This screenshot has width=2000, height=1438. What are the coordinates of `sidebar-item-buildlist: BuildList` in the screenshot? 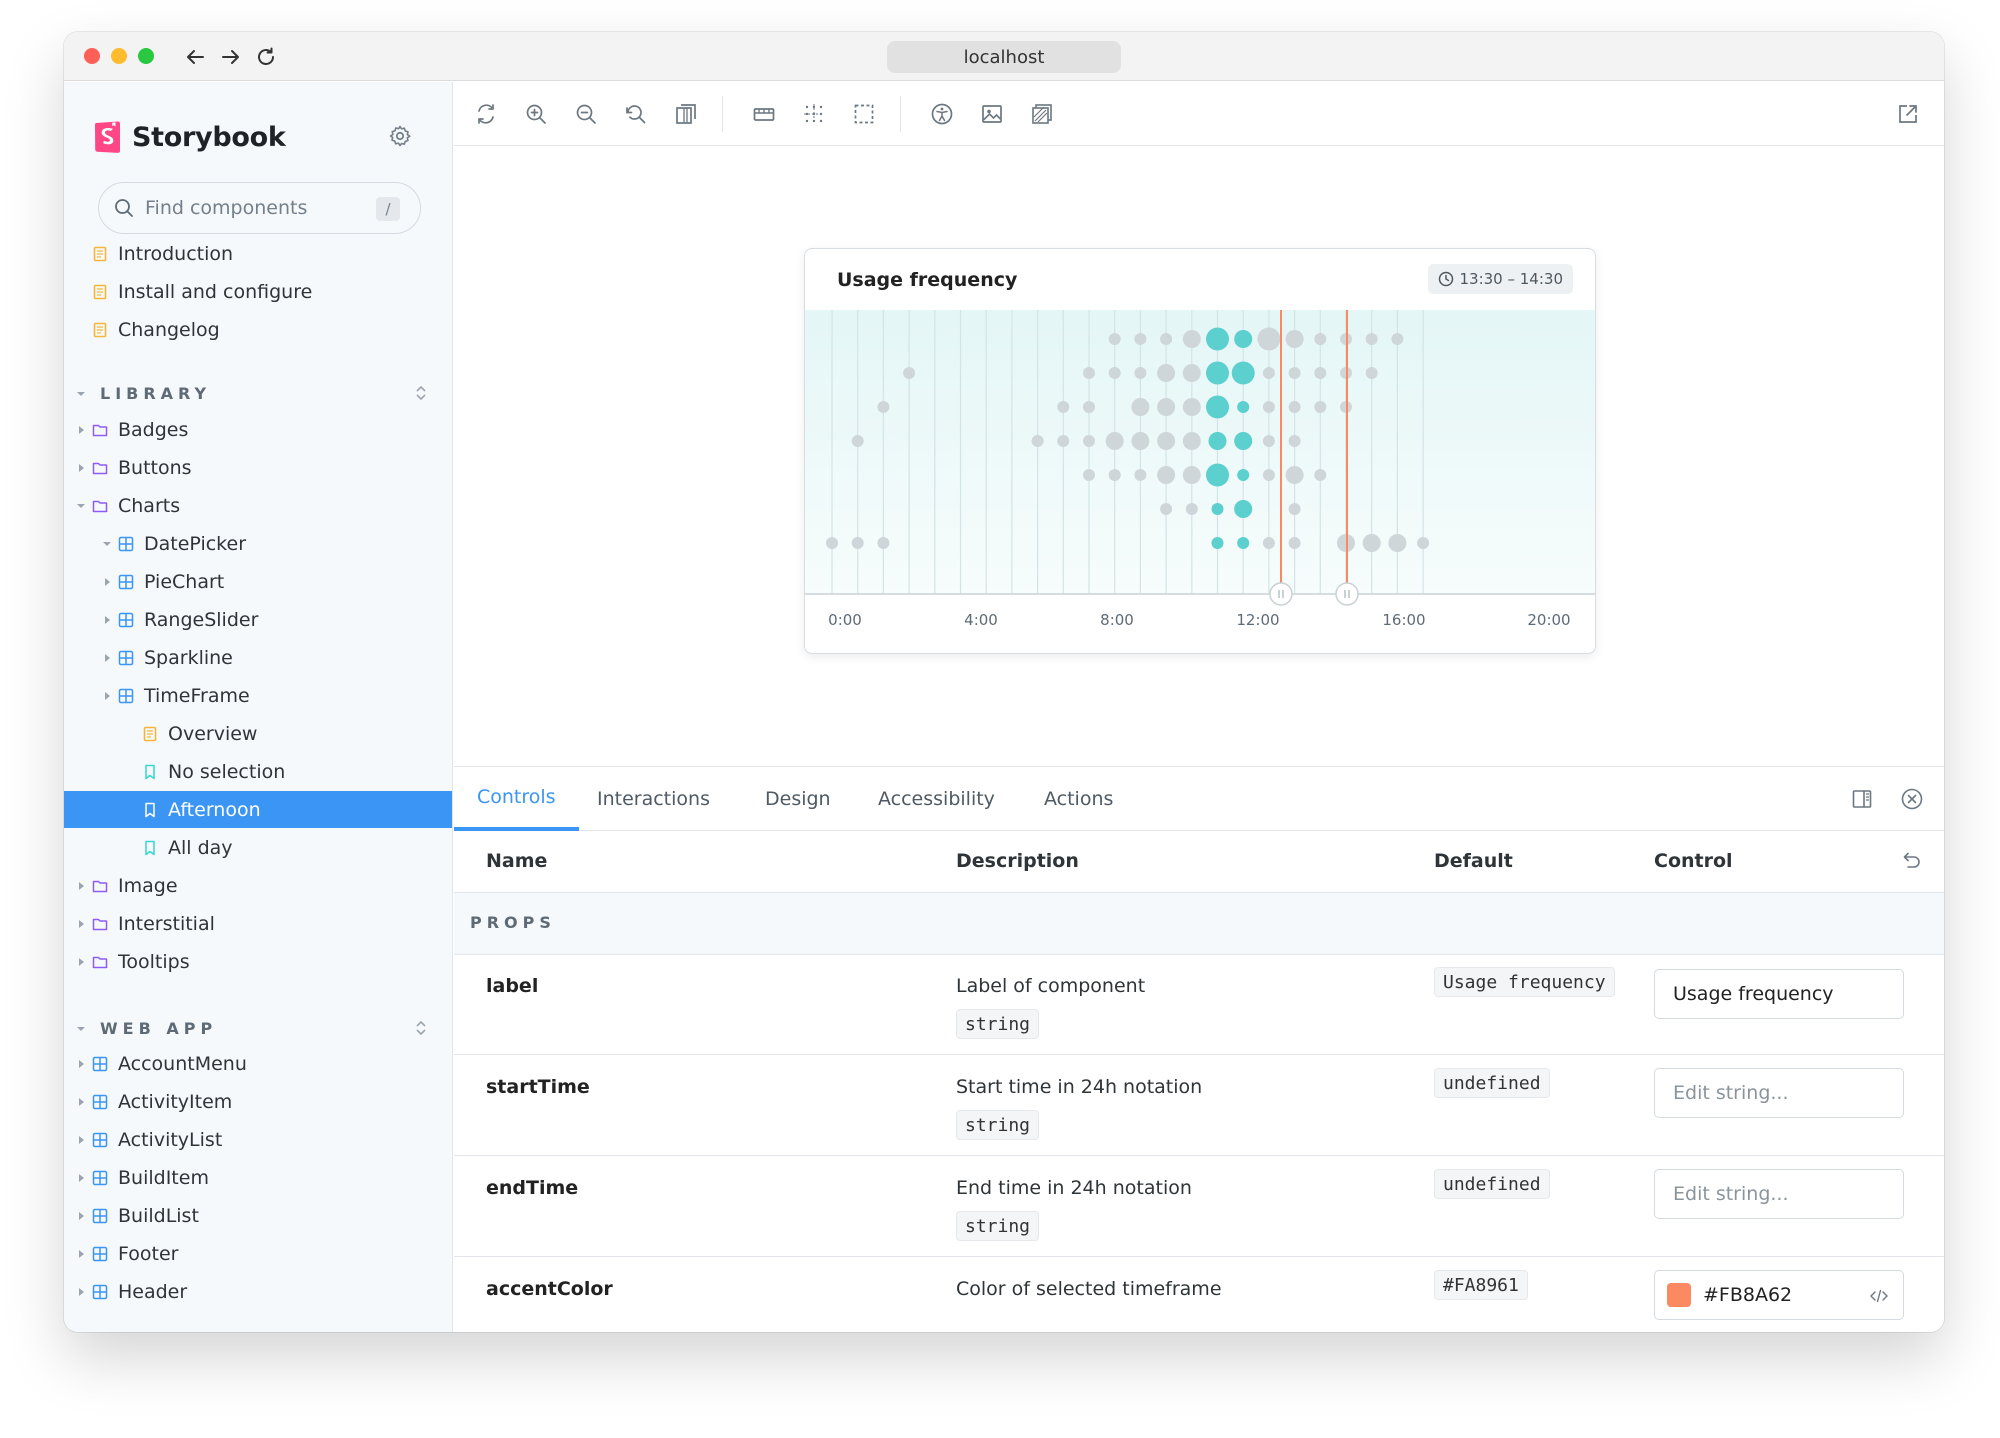 It's located at (137, 1215).